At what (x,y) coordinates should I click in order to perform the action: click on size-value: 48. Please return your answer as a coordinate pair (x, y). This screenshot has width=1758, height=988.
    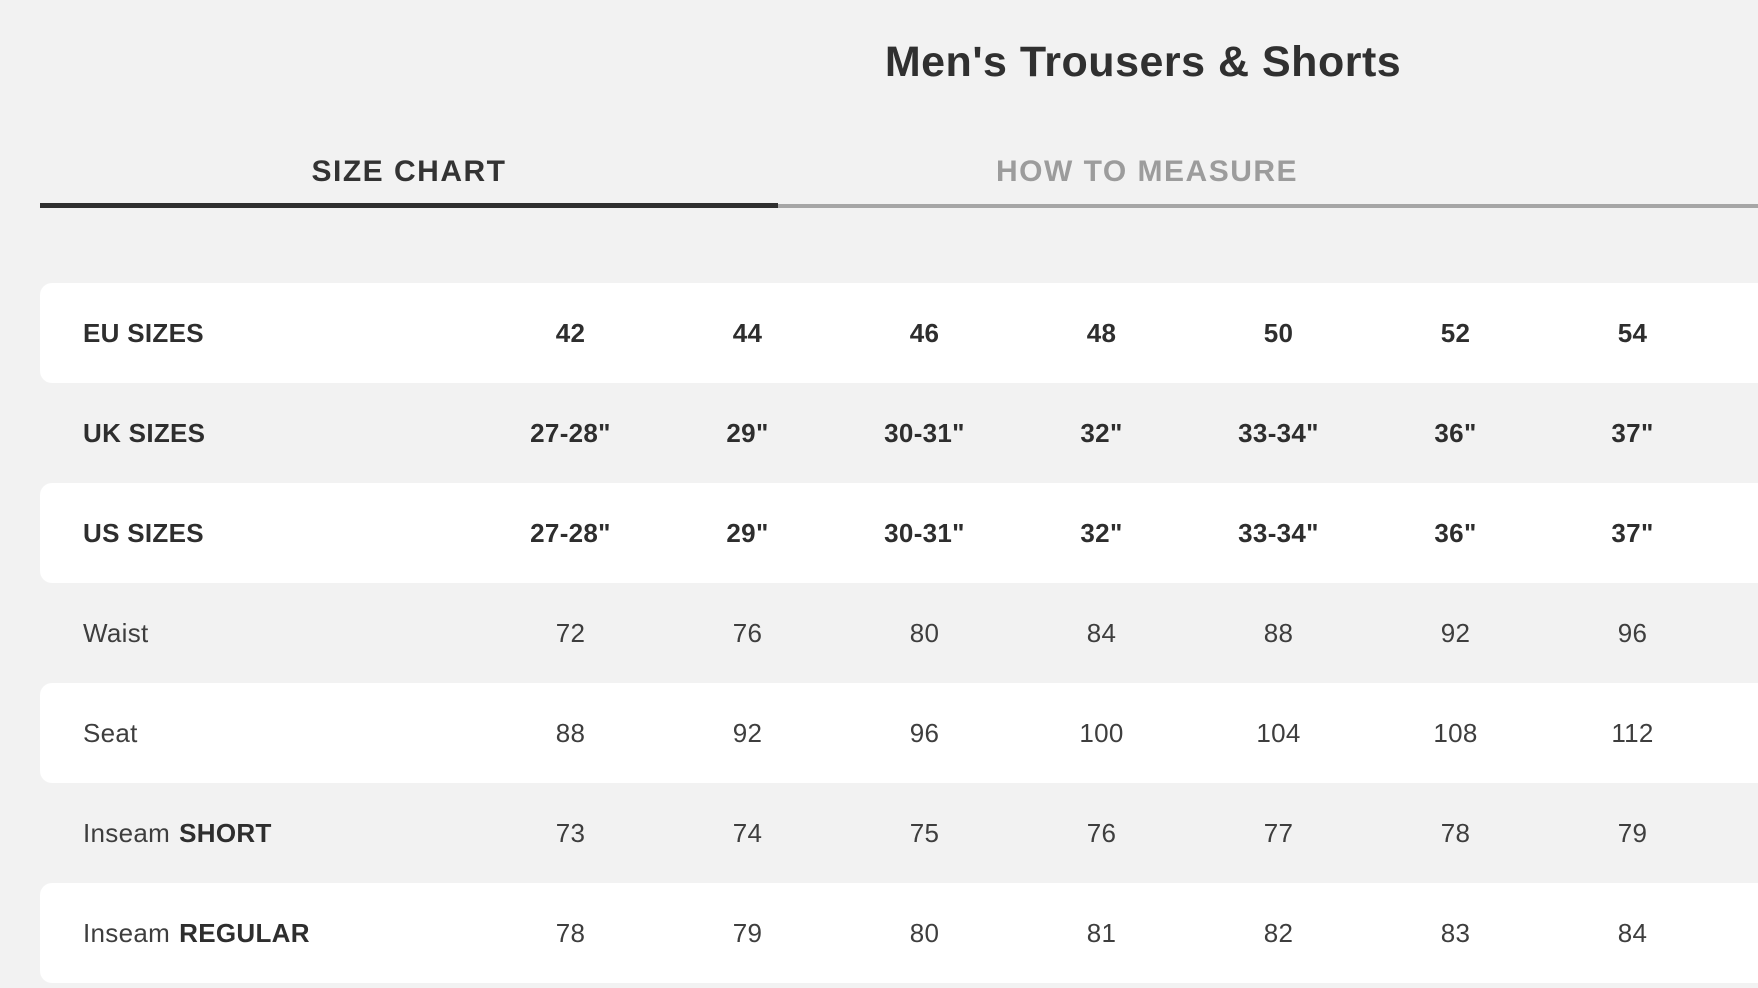
    Looking at the image, I should click on (1101, 332).